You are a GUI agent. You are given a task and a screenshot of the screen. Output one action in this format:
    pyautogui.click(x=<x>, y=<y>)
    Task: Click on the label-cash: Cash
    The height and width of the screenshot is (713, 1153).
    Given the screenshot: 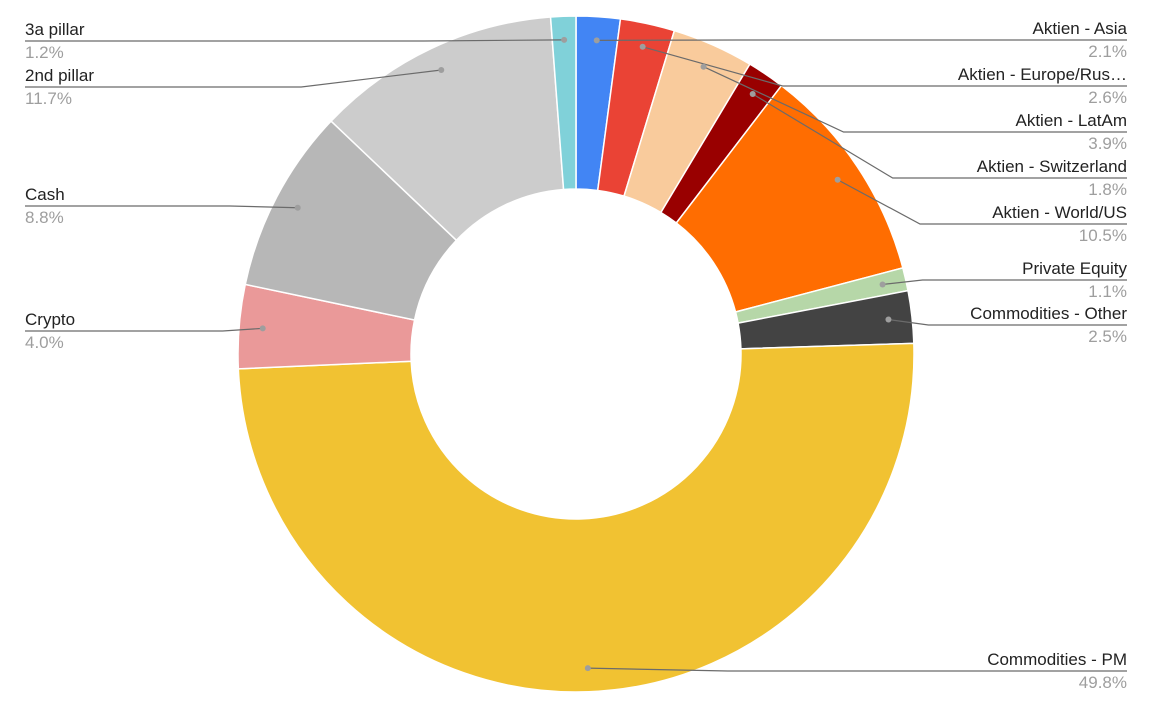 What is the action you would take?
    pyautogui.click(x=45, y=194)
    